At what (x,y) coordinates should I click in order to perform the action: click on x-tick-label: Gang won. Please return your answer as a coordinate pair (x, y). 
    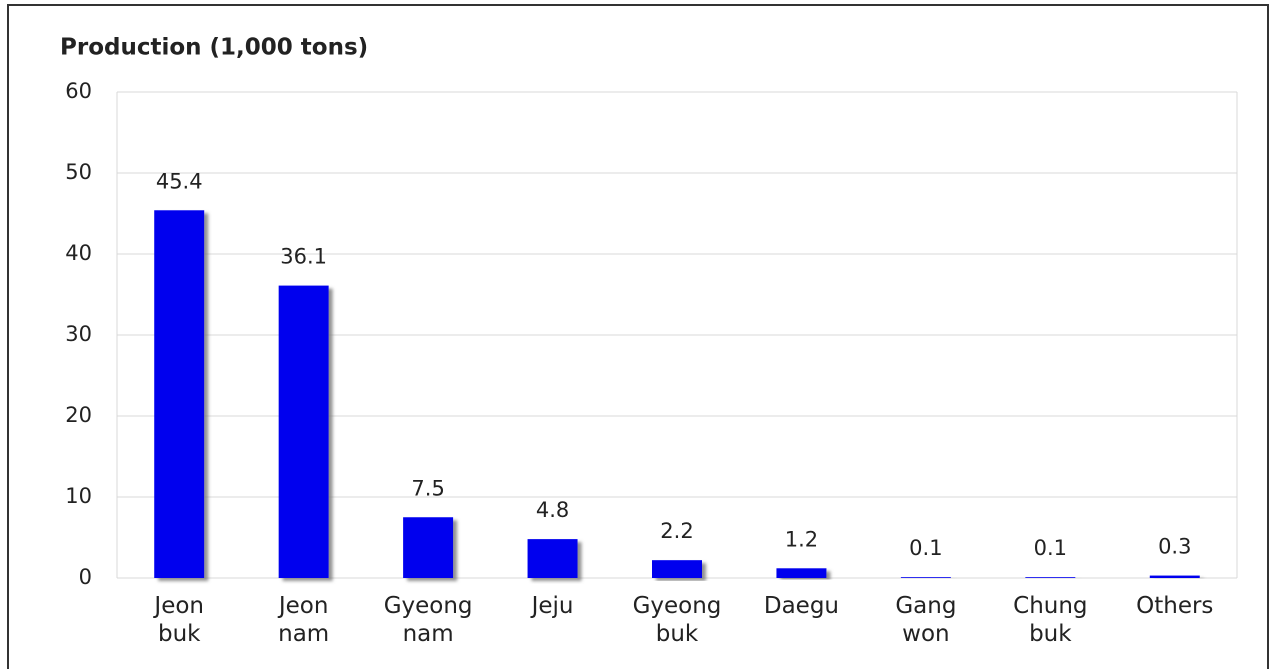
    Looking at the image, I should click on (926, 620).